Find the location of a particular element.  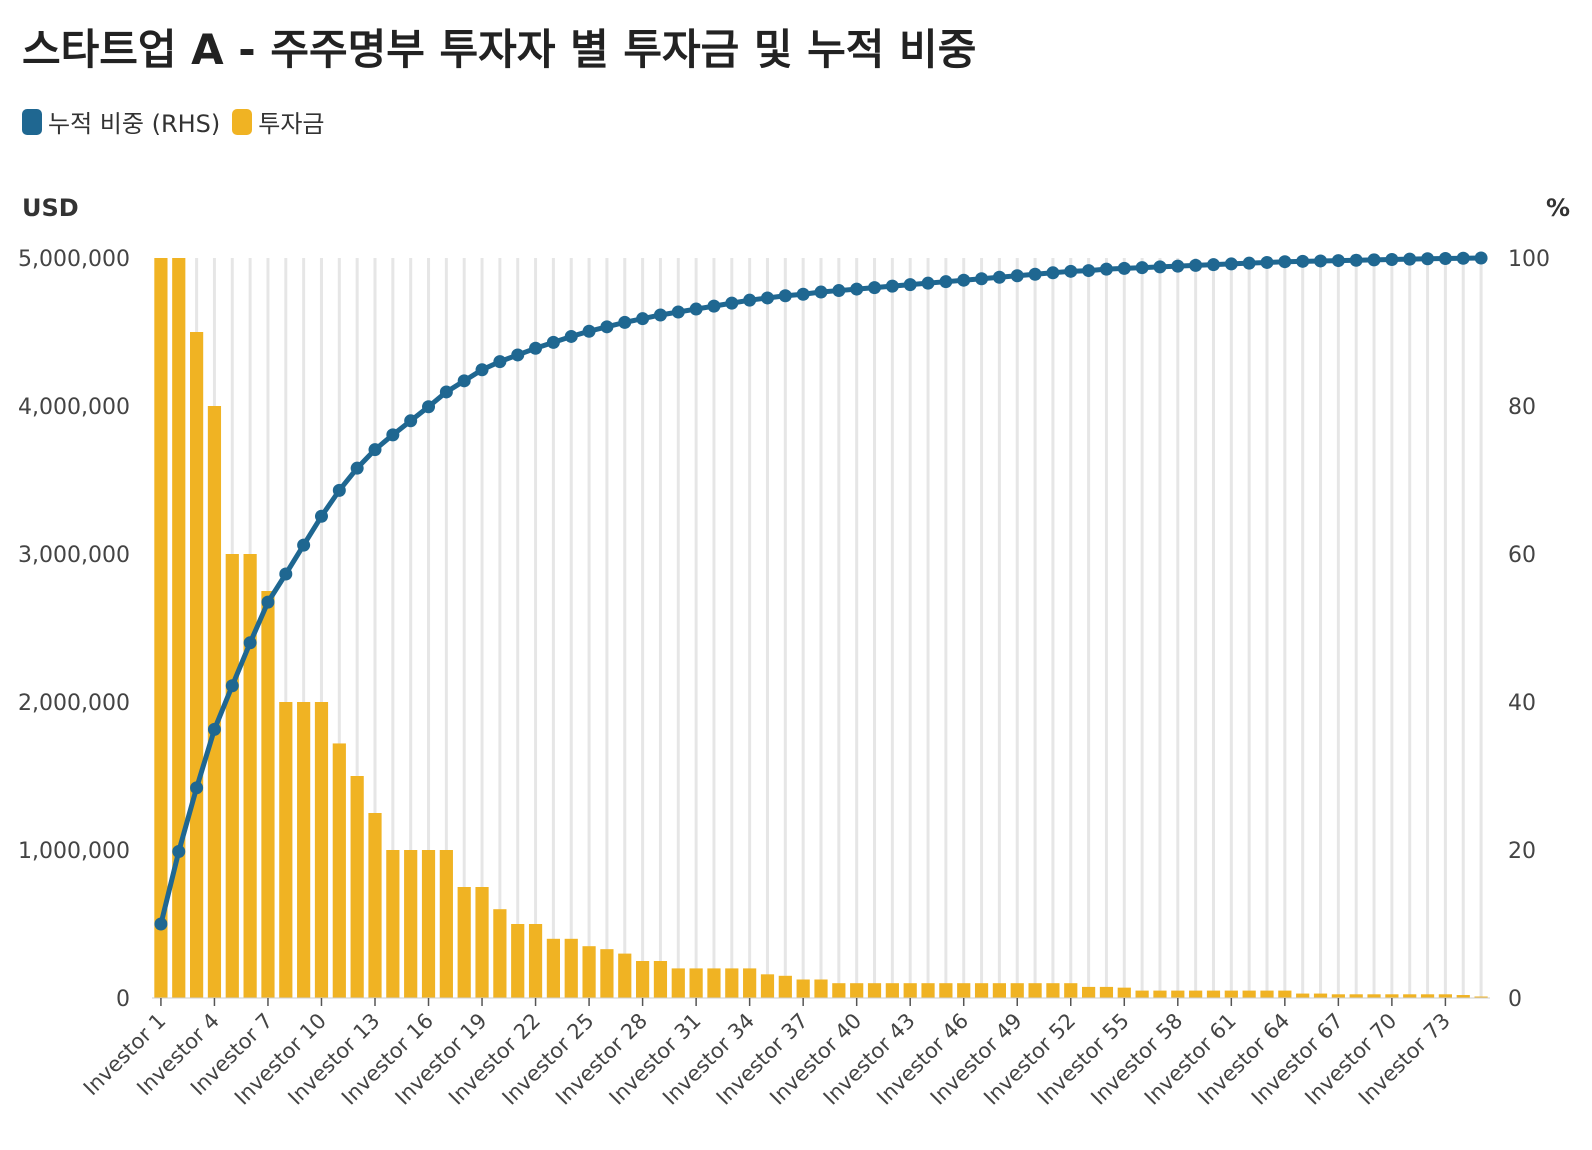

chart-title: 스타트업 A - 주주명부 투자자 별 투자금 및 누적 비중 is located at coordinates (499, 49).